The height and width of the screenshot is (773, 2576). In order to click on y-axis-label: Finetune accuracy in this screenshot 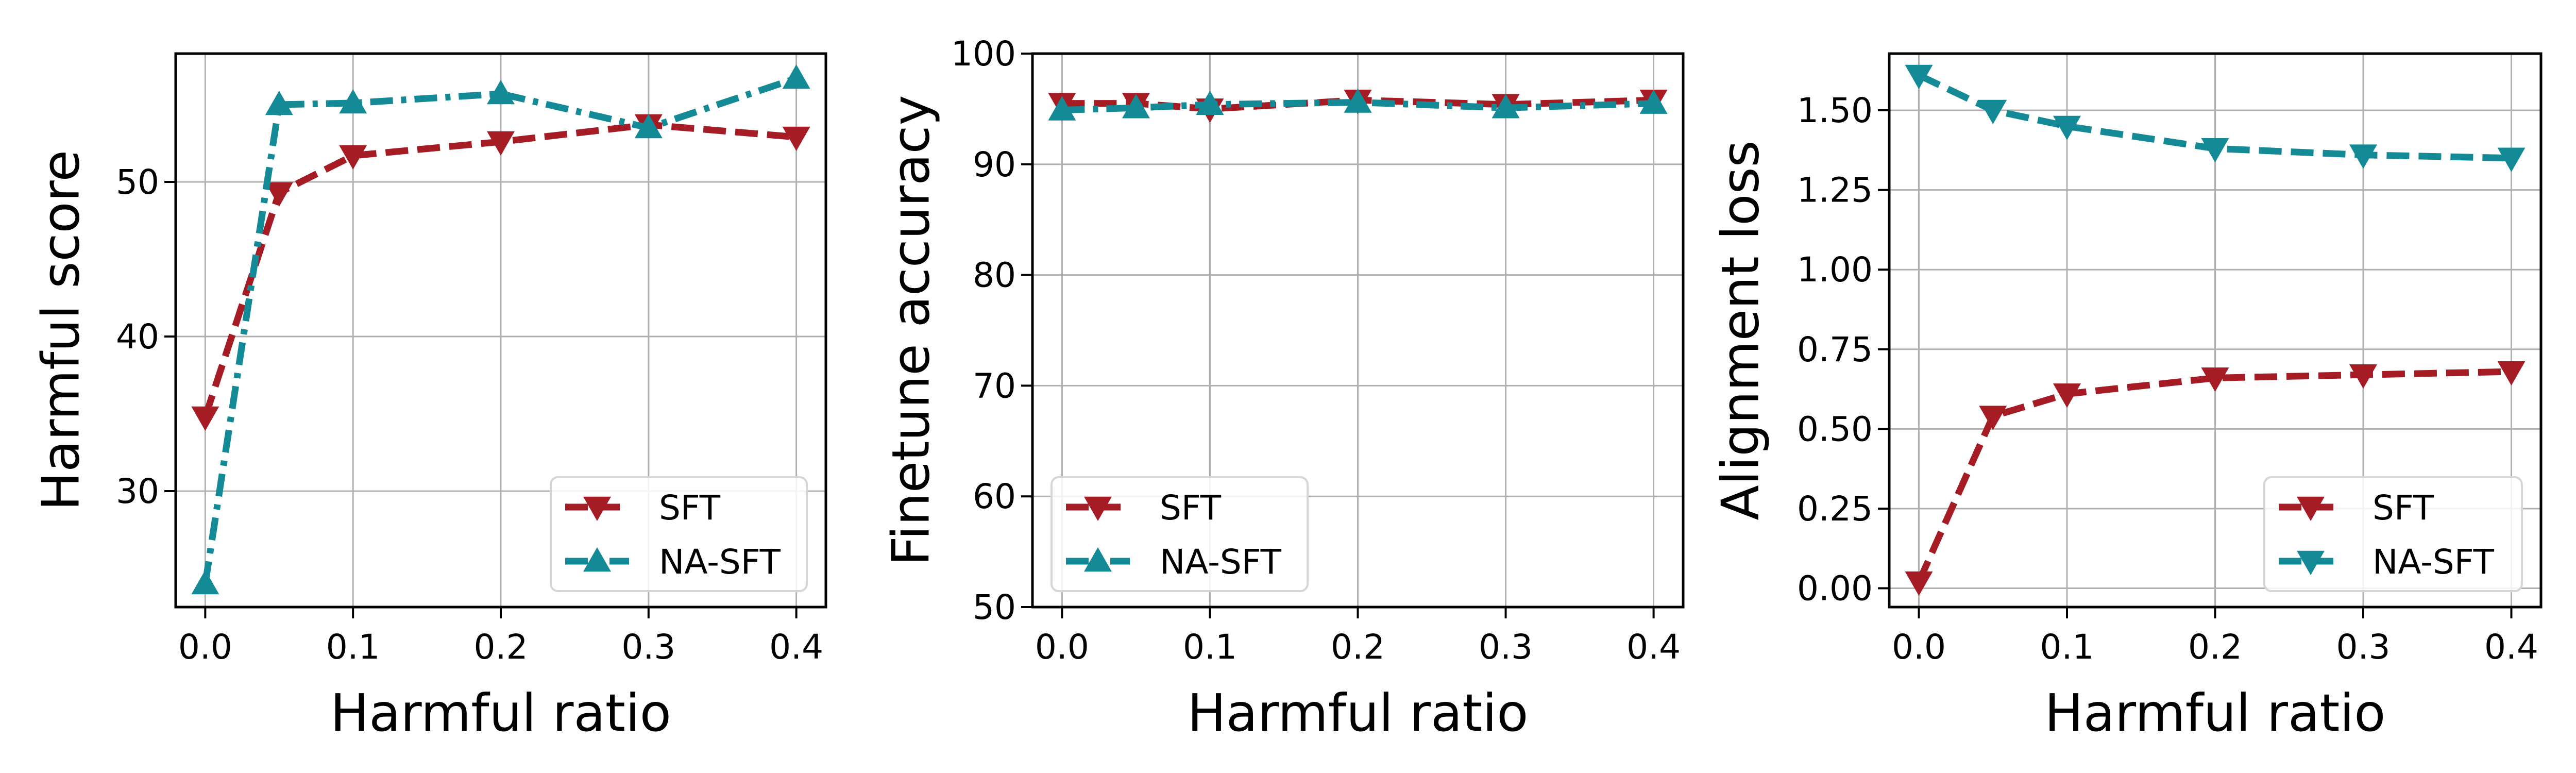, I will do `click(911, 330)`.